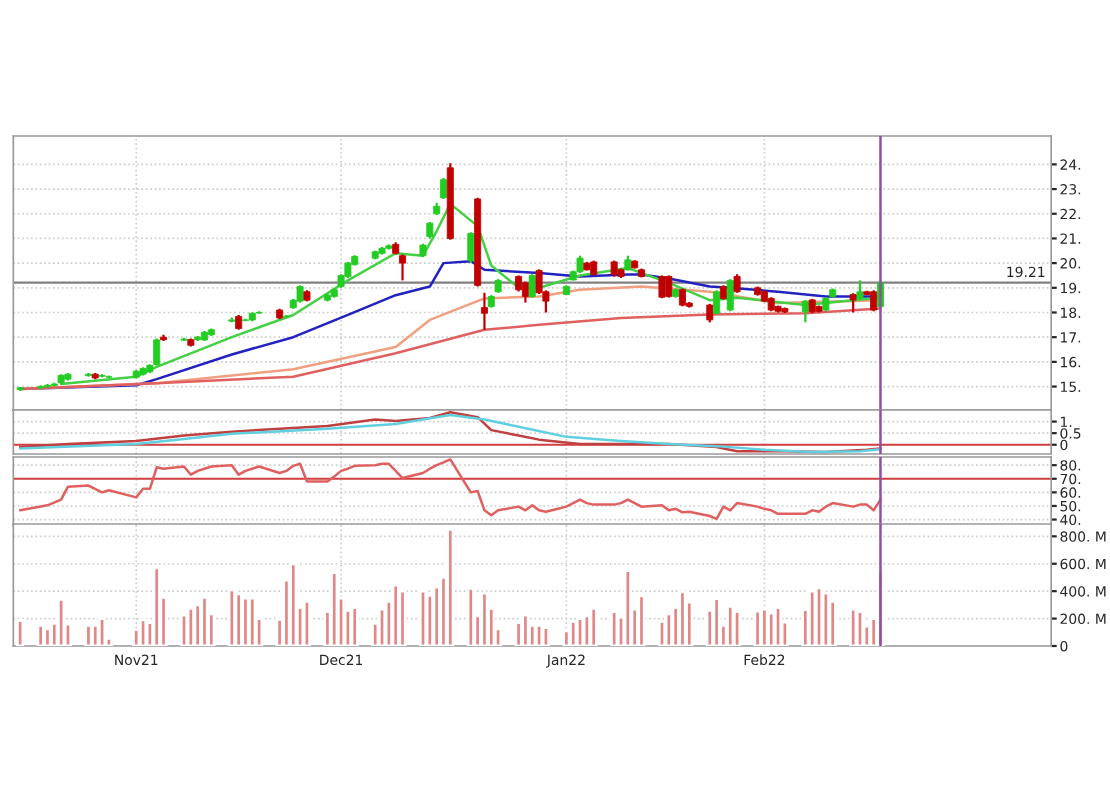 The width and height of the screenshot is (1110, 800). What do you see at coordinates (450, 489) in the screenshot?
I see `line-series` at bounding box center [450, 489].